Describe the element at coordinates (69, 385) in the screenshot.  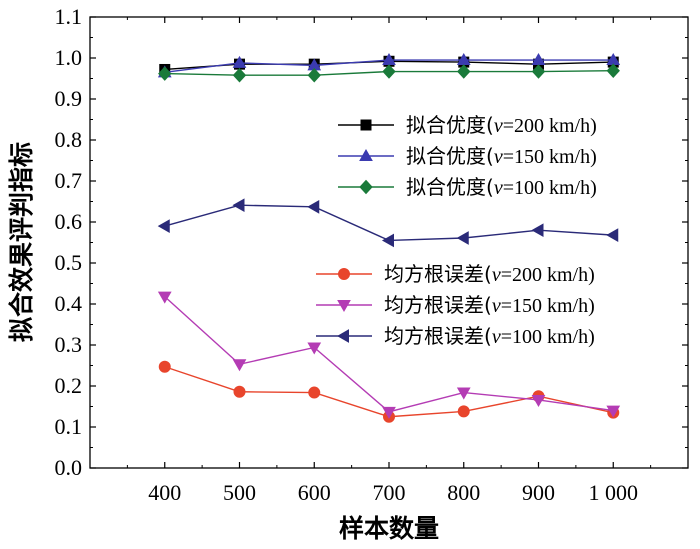
I see `y-tick-label: 0.2` at that location.